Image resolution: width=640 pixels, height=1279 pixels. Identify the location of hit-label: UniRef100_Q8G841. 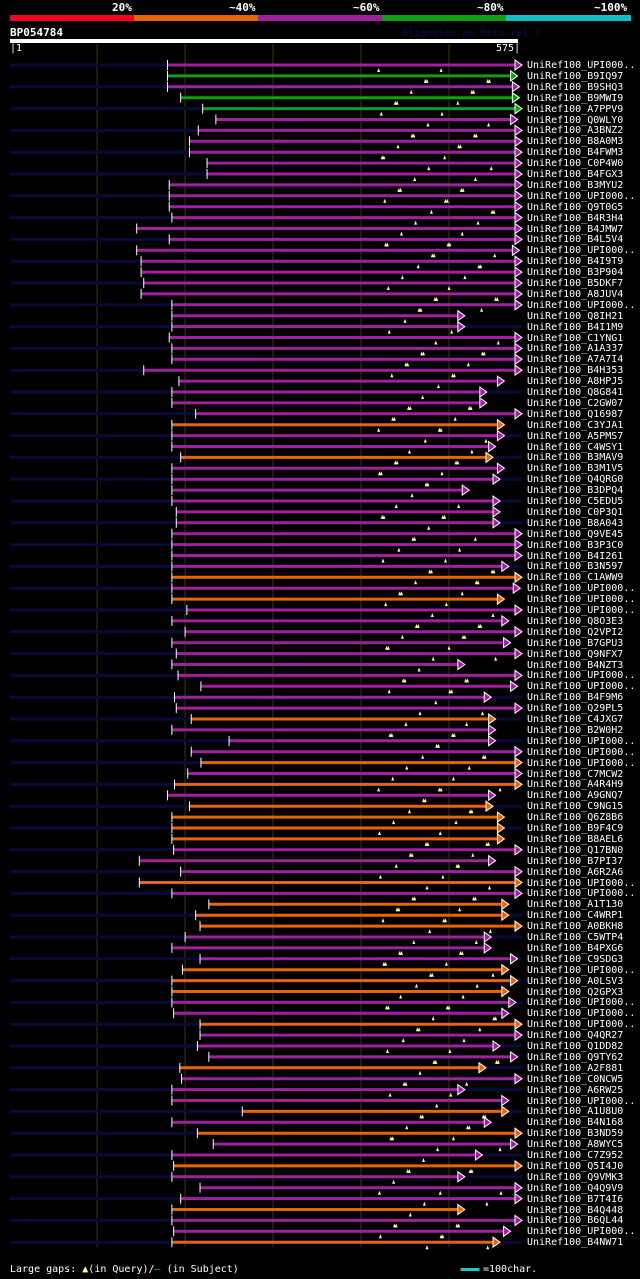
(575, 392).